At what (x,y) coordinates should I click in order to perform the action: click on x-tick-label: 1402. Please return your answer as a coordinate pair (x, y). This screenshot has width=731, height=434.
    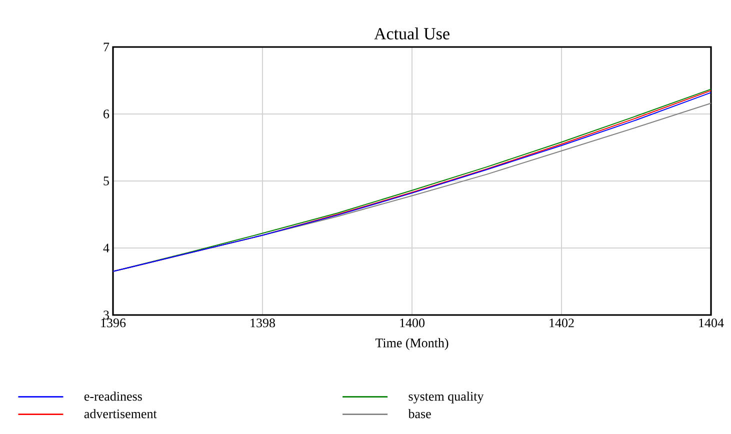
    Looking at the image, I should click on (562, 323).